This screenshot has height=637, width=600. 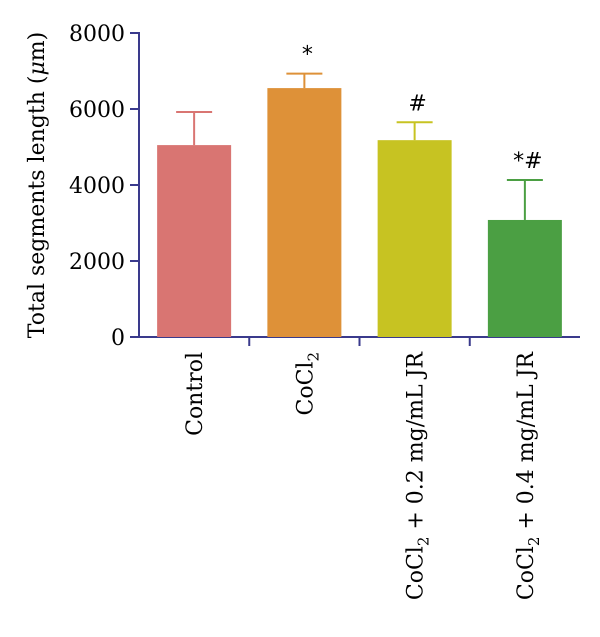 I want to click on y-axis-title-text: Total segments length (μm), so click(x=37, y=185).